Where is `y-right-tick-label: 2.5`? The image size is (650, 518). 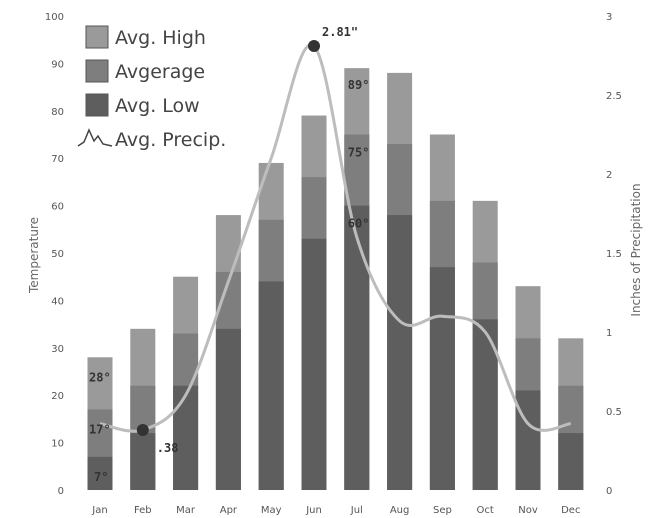
y-right-tick-label: 2.5 is located at coordinates (614, 96).